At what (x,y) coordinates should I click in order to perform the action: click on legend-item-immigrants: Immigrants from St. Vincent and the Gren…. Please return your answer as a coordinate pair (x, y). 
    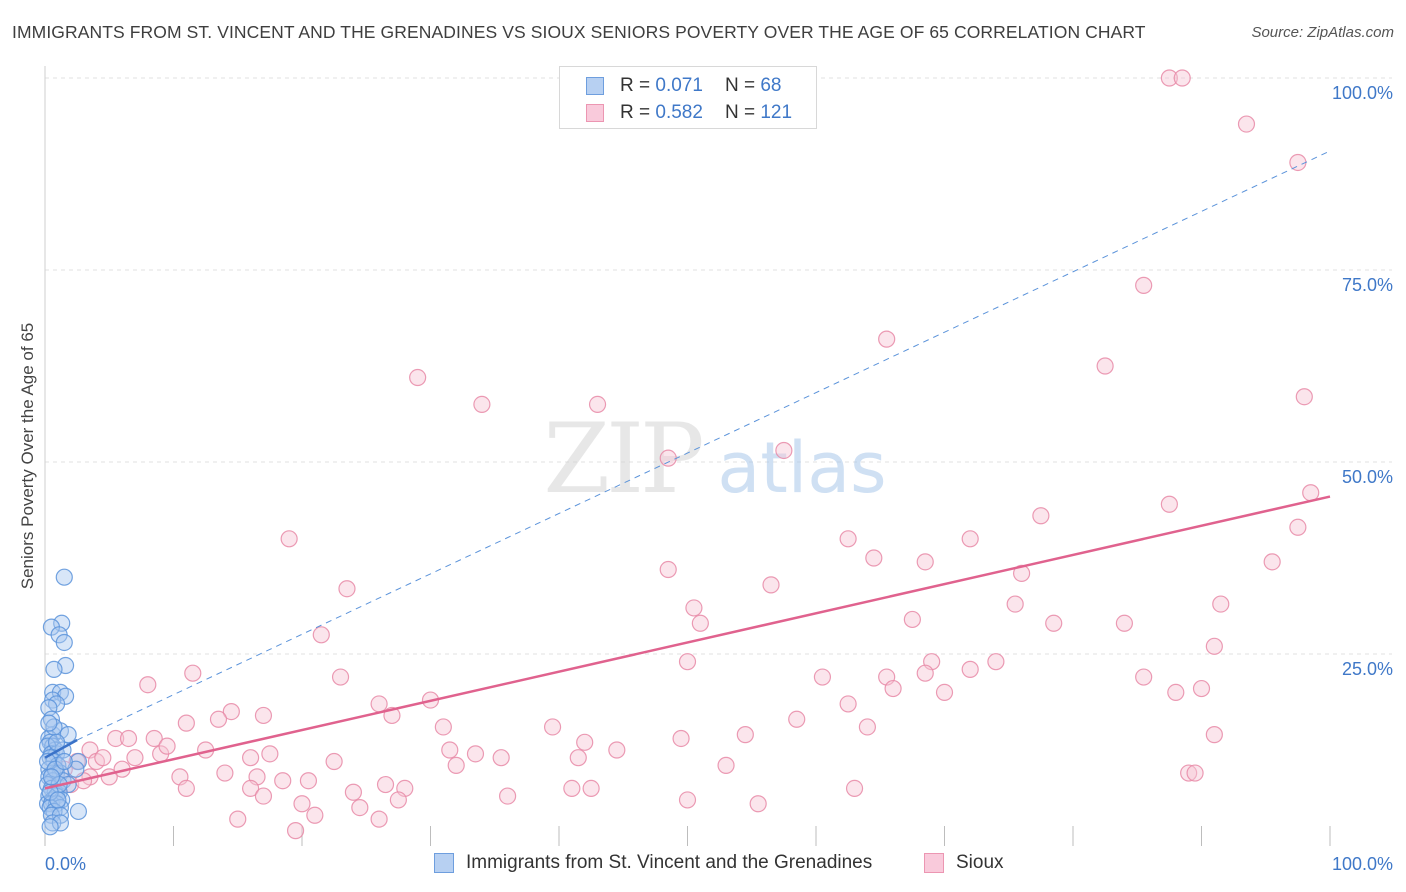
    Looking at the image, I should click on (653, 863).